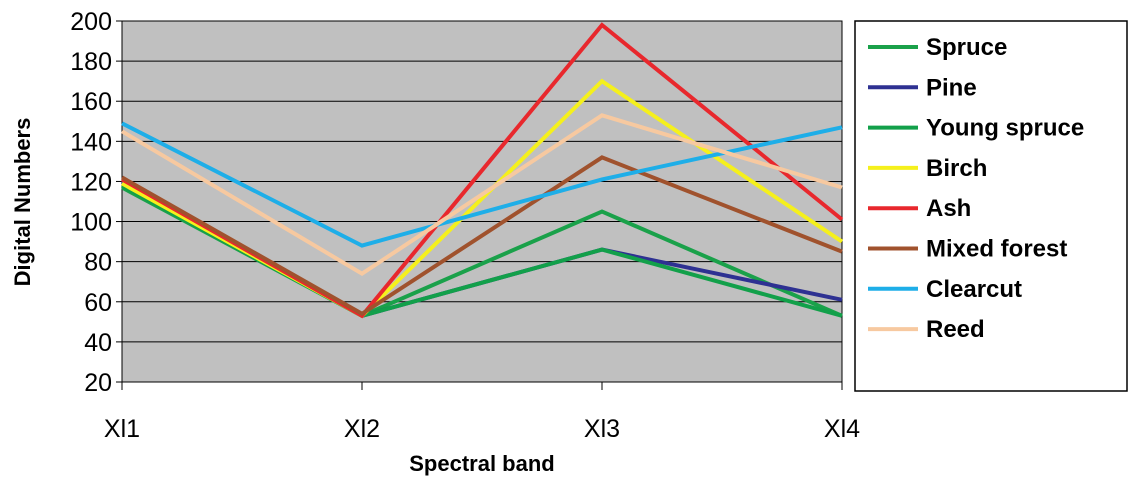  I want to click on legend-item: Birch, so click(927, 168).